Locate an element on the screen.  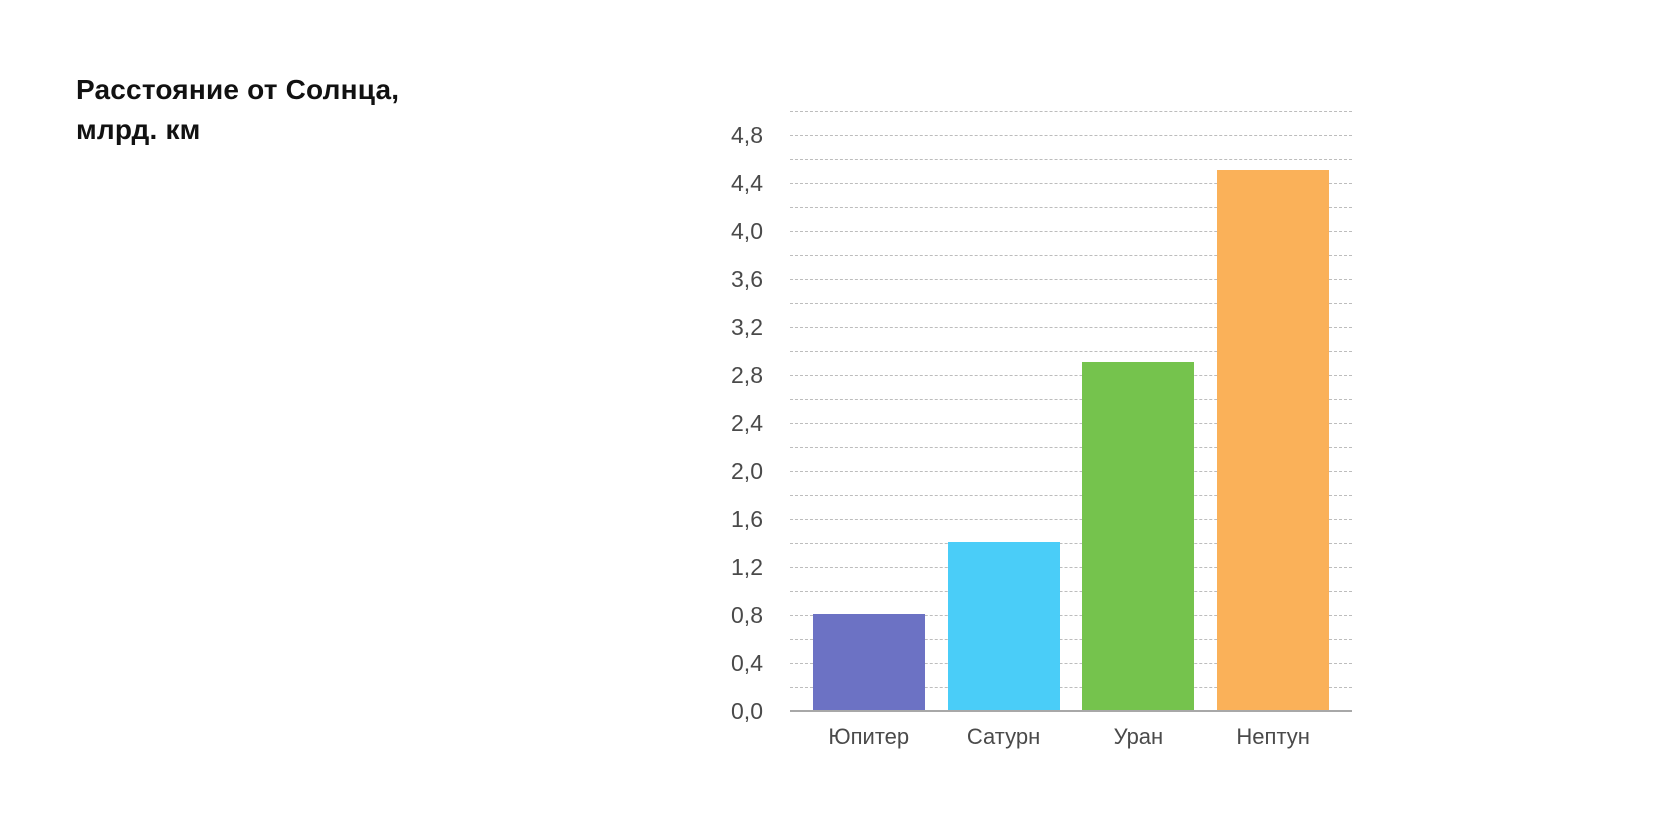
x-axis-line is located at coordinates (1071, 711).